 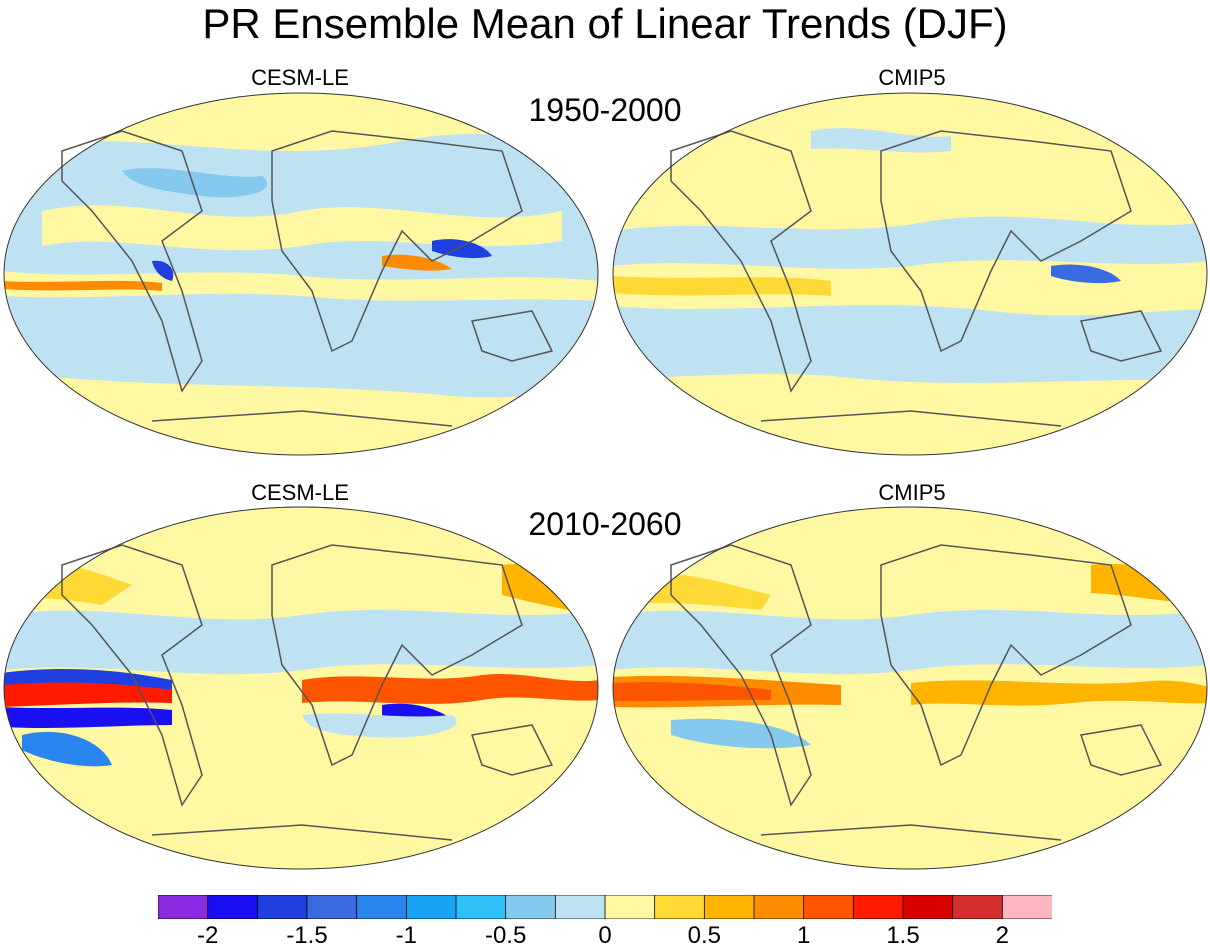 What do you see at coordinates (605, 935) in the screenshot?
I see `colorbar-label: 0` at bounding box center [605, 935].